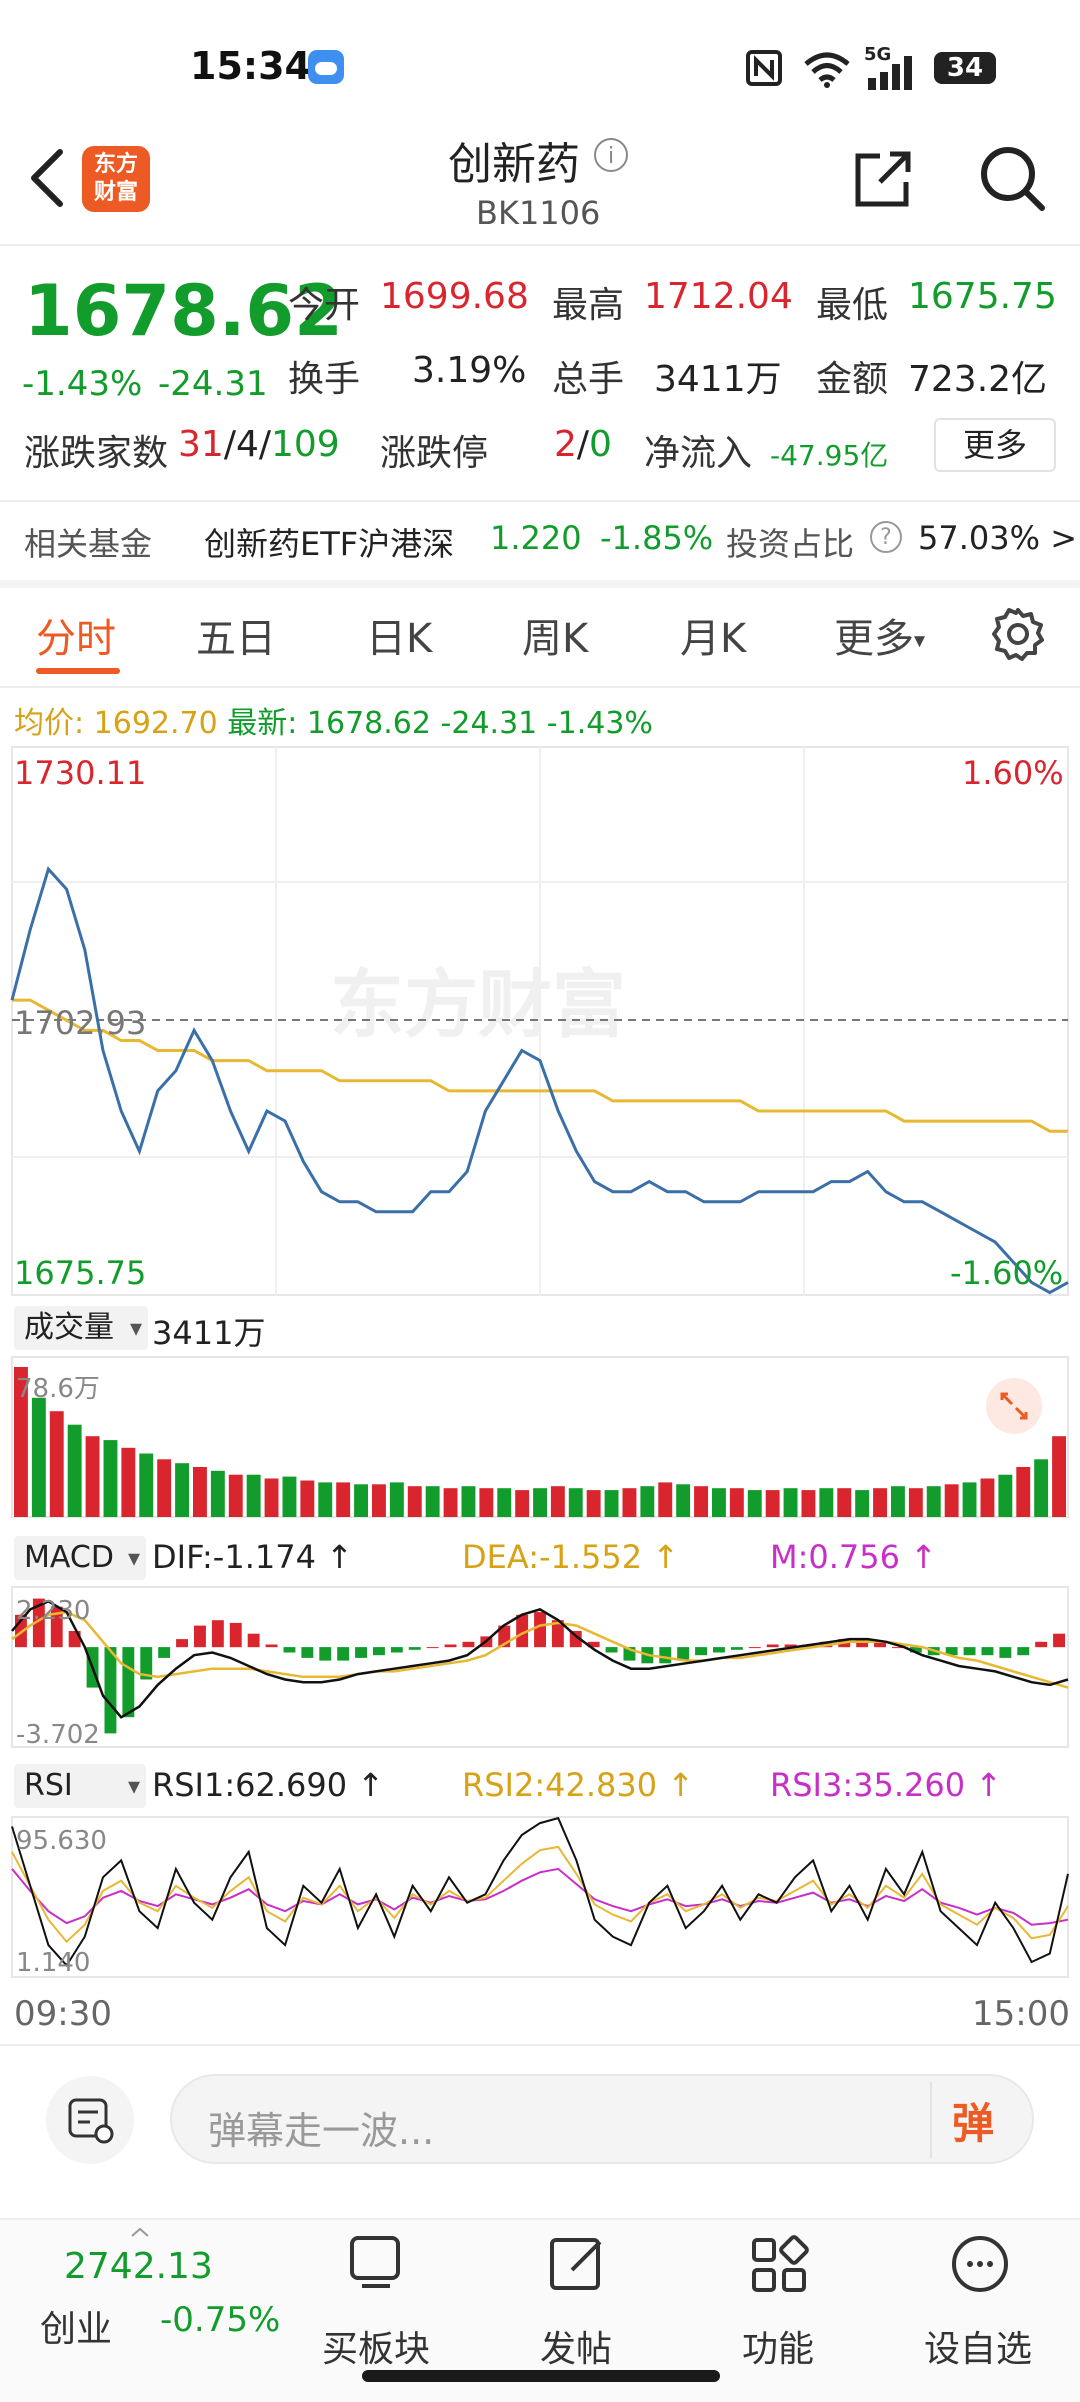 The width and height of the screenshot is (1080, 2402). I want to click on danmu-input, so click(602, 2119).